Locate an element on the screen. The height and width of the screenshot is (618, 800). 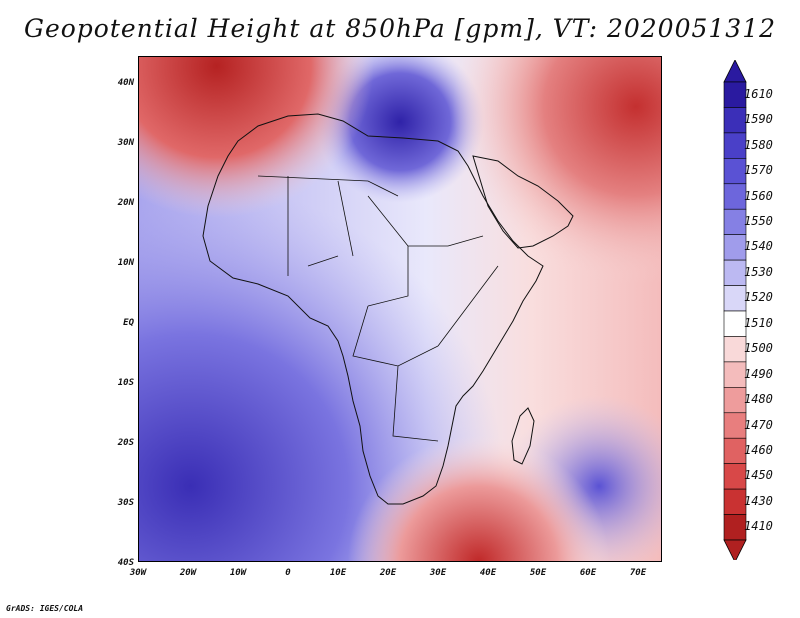
x-tick-label: 0 is located at coordinates (288, 573).